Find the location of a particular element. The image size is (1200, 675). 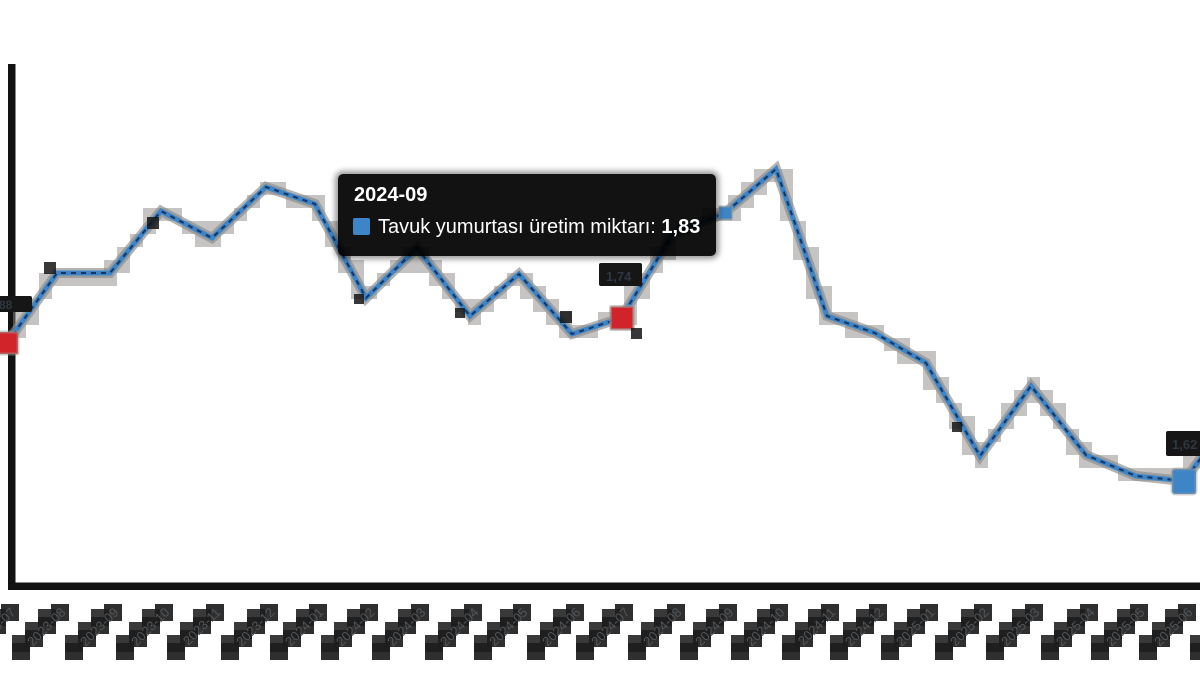

svg-text: 1,74 is located at coordinates (619, 276).